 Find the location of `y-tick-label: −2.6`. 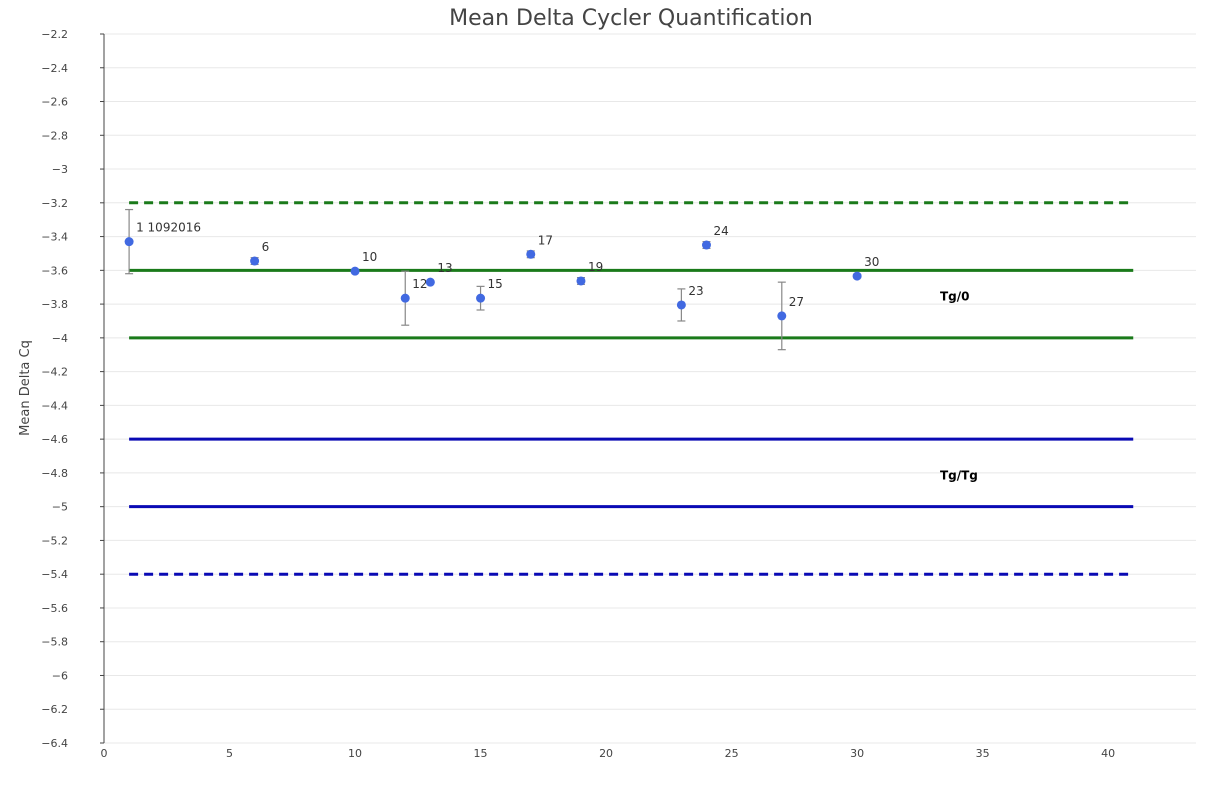

y-tick-label: −2.6 is located at coordinates (54, 102).